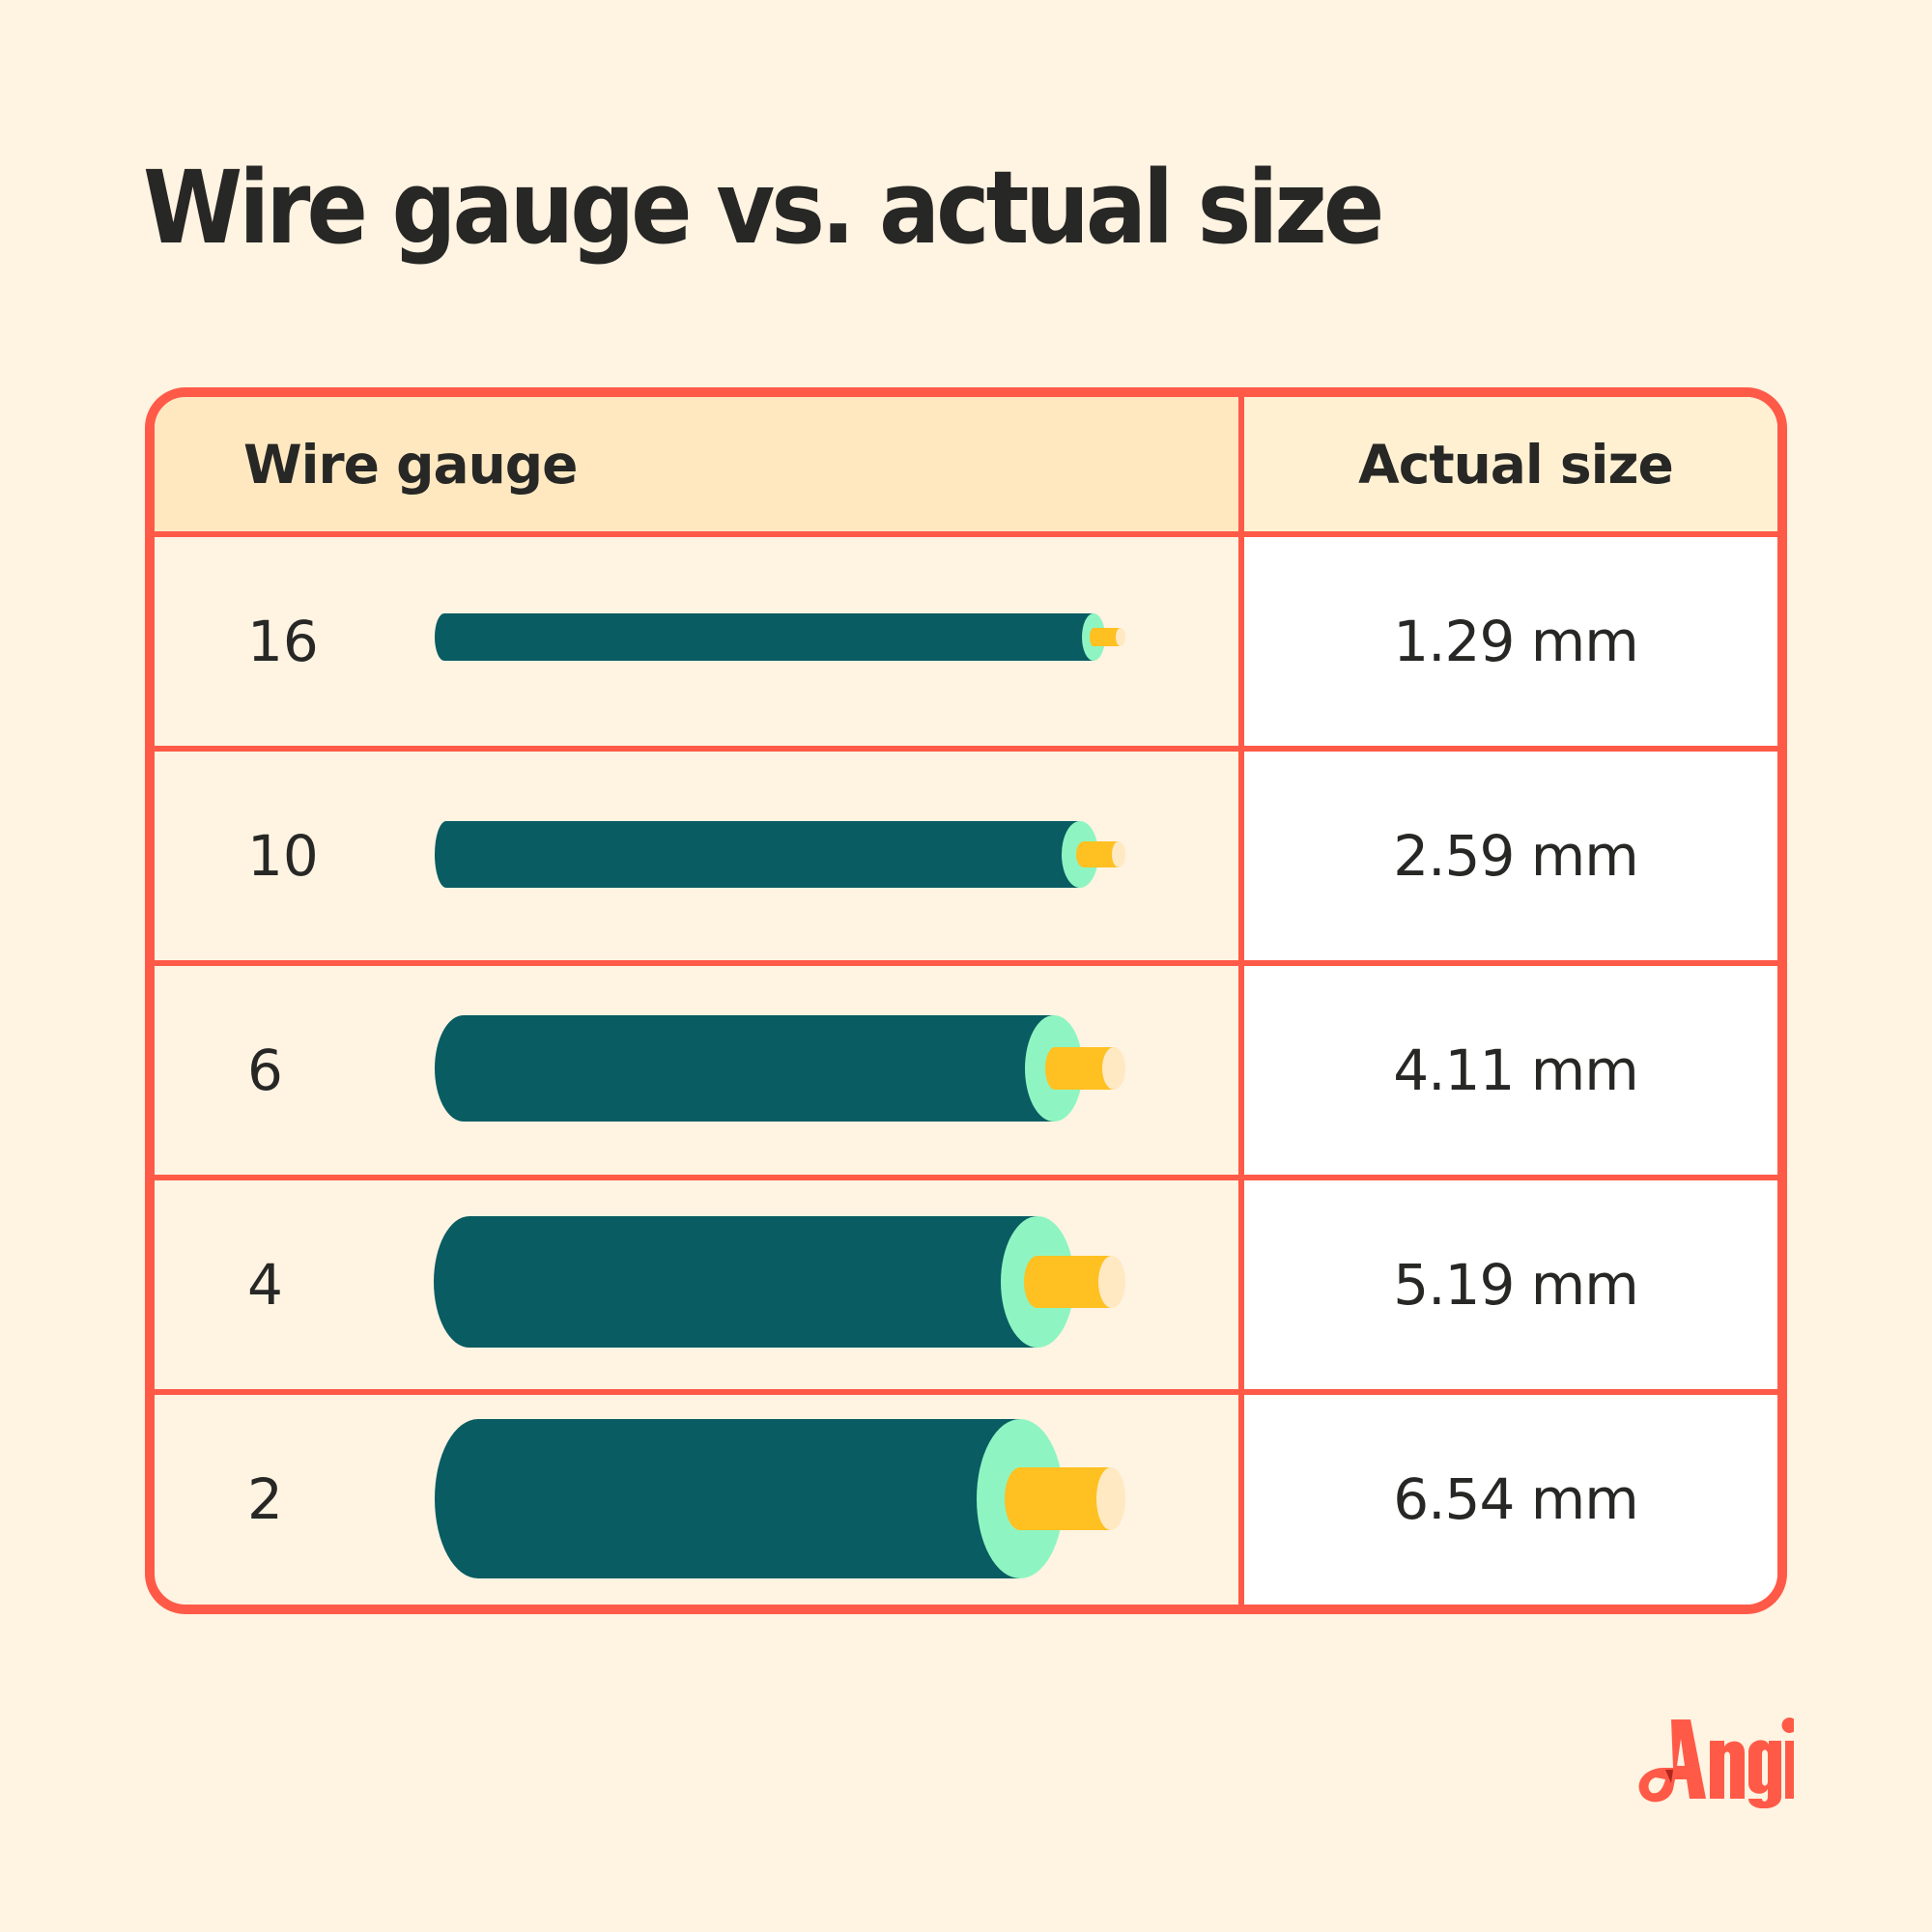 The width and height of the screenshot is (1932, 1932). Describe the element at coordinates (1516, 1285) in the screenshot. I see `size-value: 5.19 mm` at that location.